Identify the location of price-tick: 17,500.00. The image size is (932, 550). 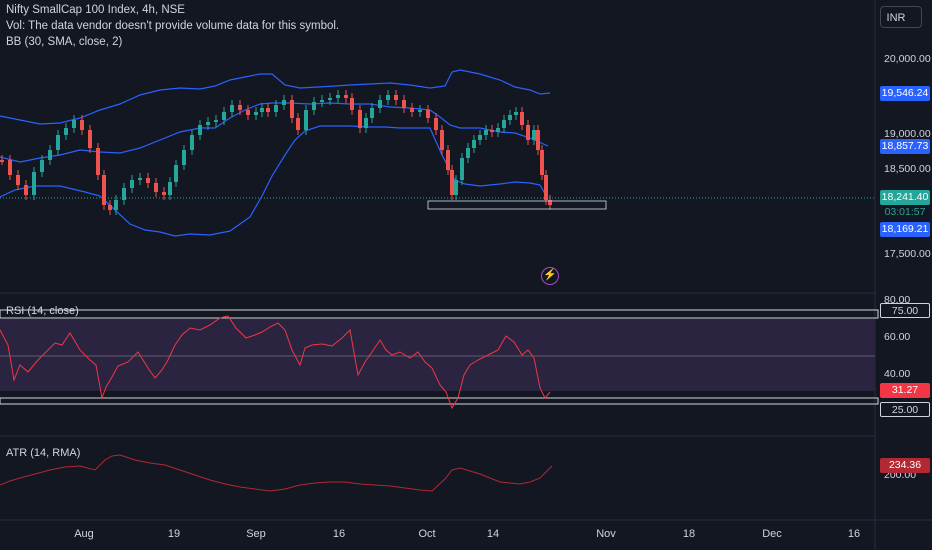
(907, 254).